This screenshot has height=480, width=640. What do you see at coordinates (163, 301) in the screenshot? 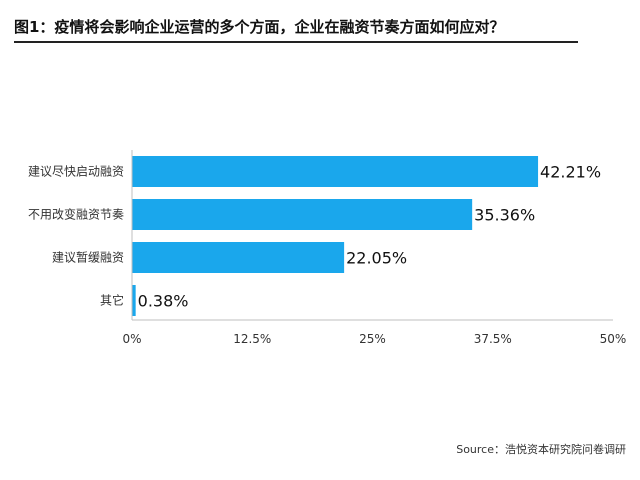
I see `value-label-3: 0.38%` at bounding box center [163, 301].